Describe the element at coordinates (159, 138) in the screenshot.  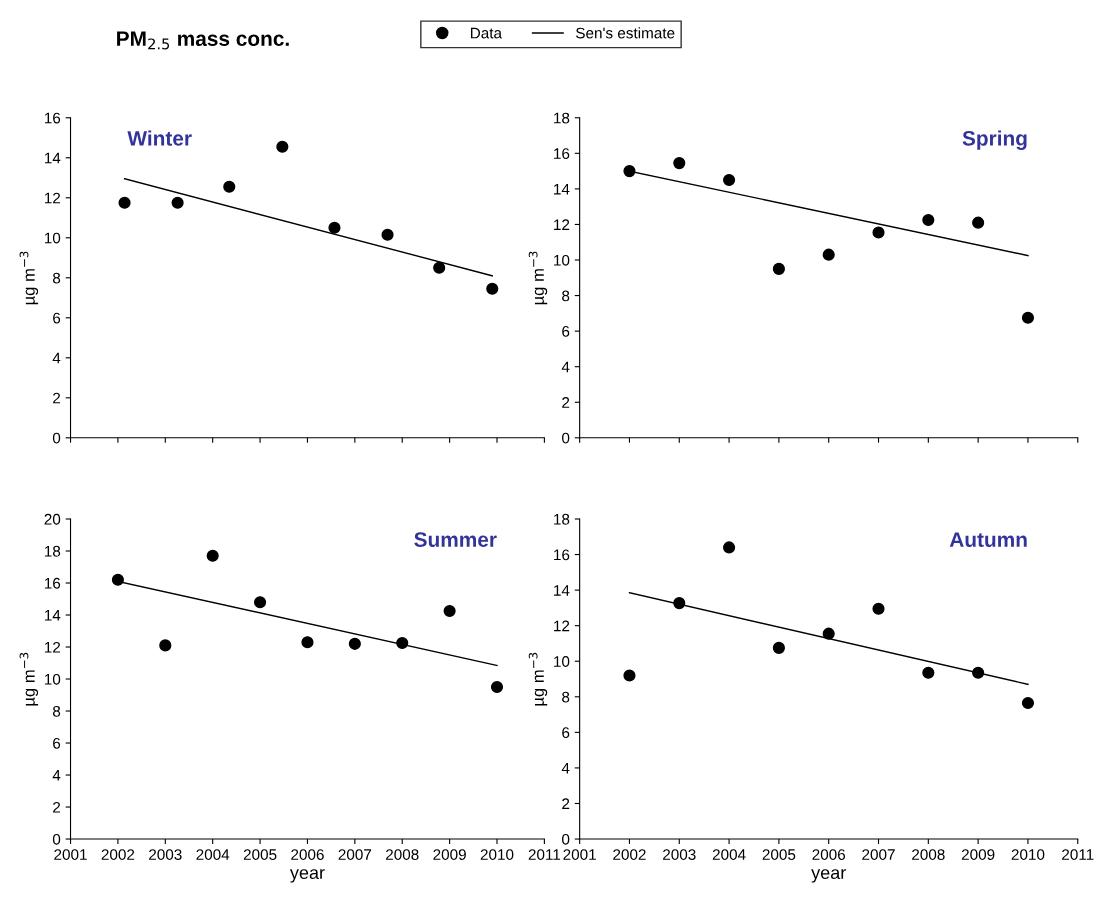
I see `chart-title: Winter` at that location.